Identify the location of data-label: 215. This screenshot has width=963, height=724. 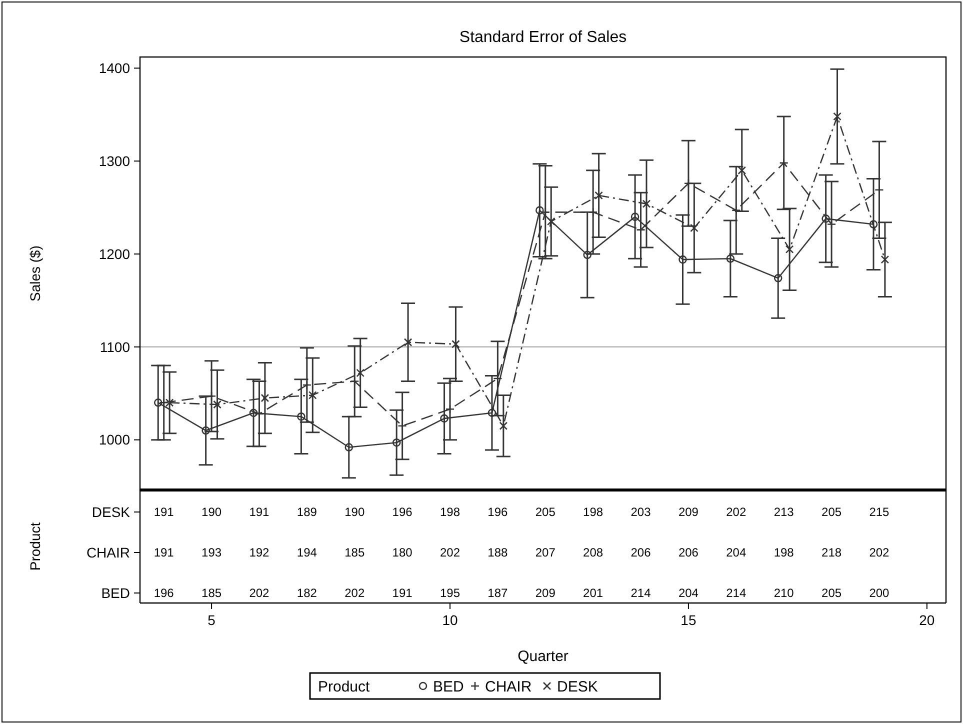
(879, 512).